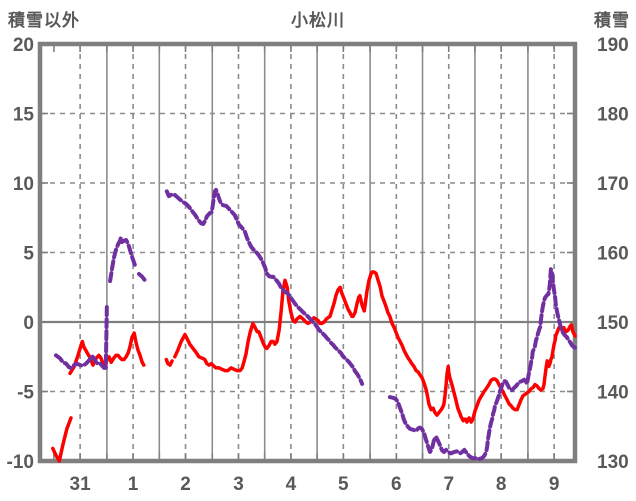 This screenshot has width=636, height=501. What do you see at coordinates (23, 184) in the screenshot?
I see `left-axis-tick-label: 10` at bounding box center [23, 184].